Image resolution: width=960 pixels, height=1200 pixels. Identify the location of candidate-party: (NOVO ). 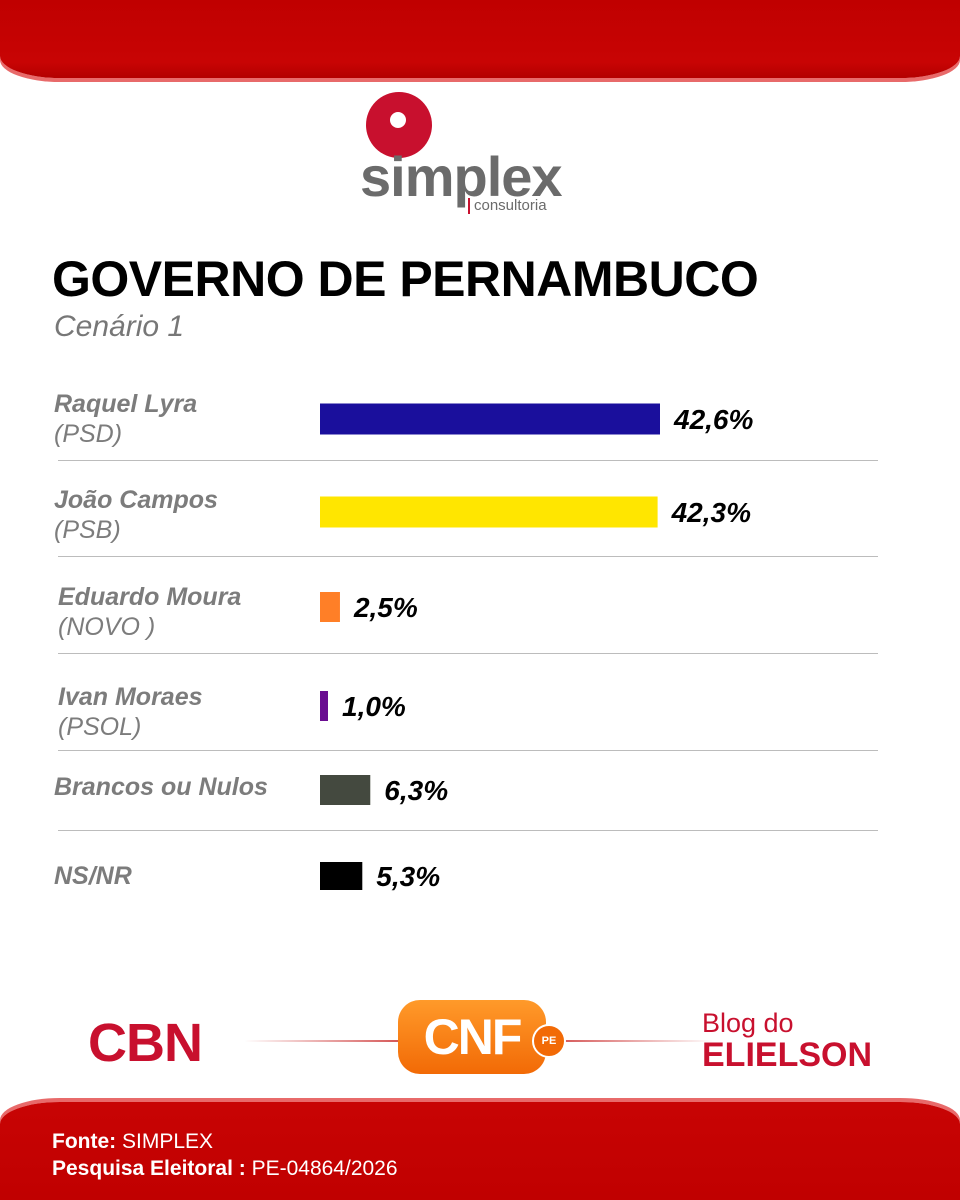
(107, 627).